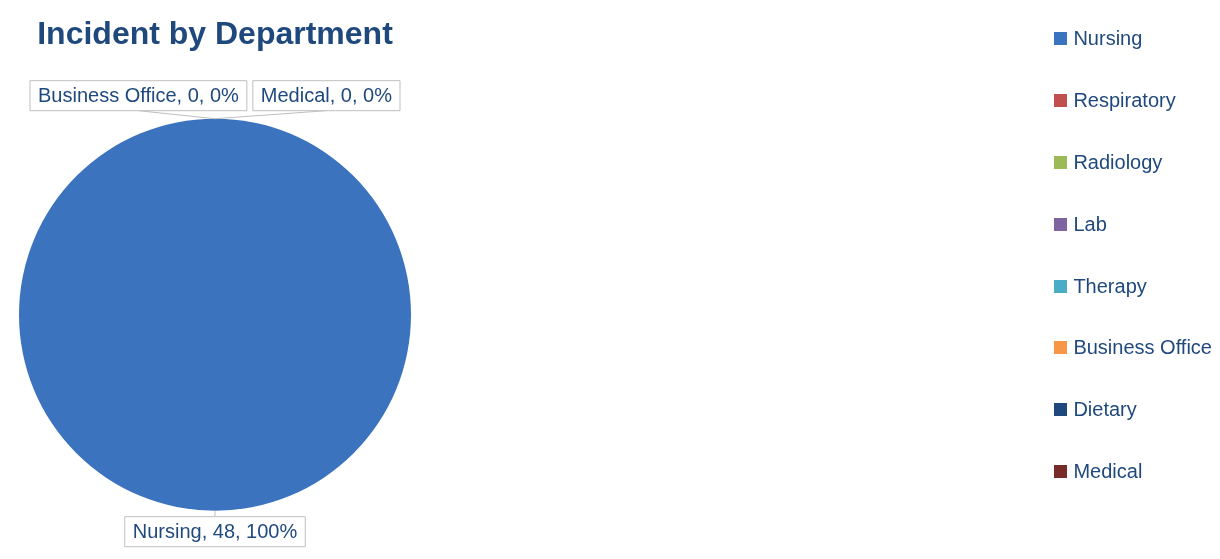  I want to click on chart-title: Incident by Department, so click(215, 33).